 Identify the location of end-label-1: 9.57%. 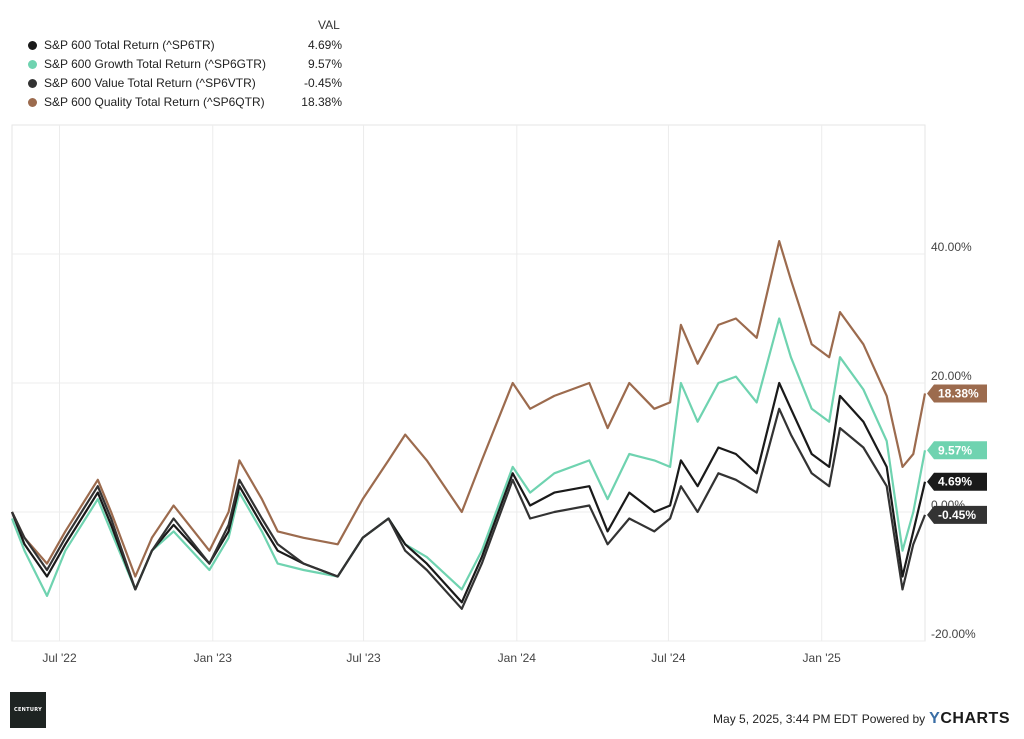
(955, 450).